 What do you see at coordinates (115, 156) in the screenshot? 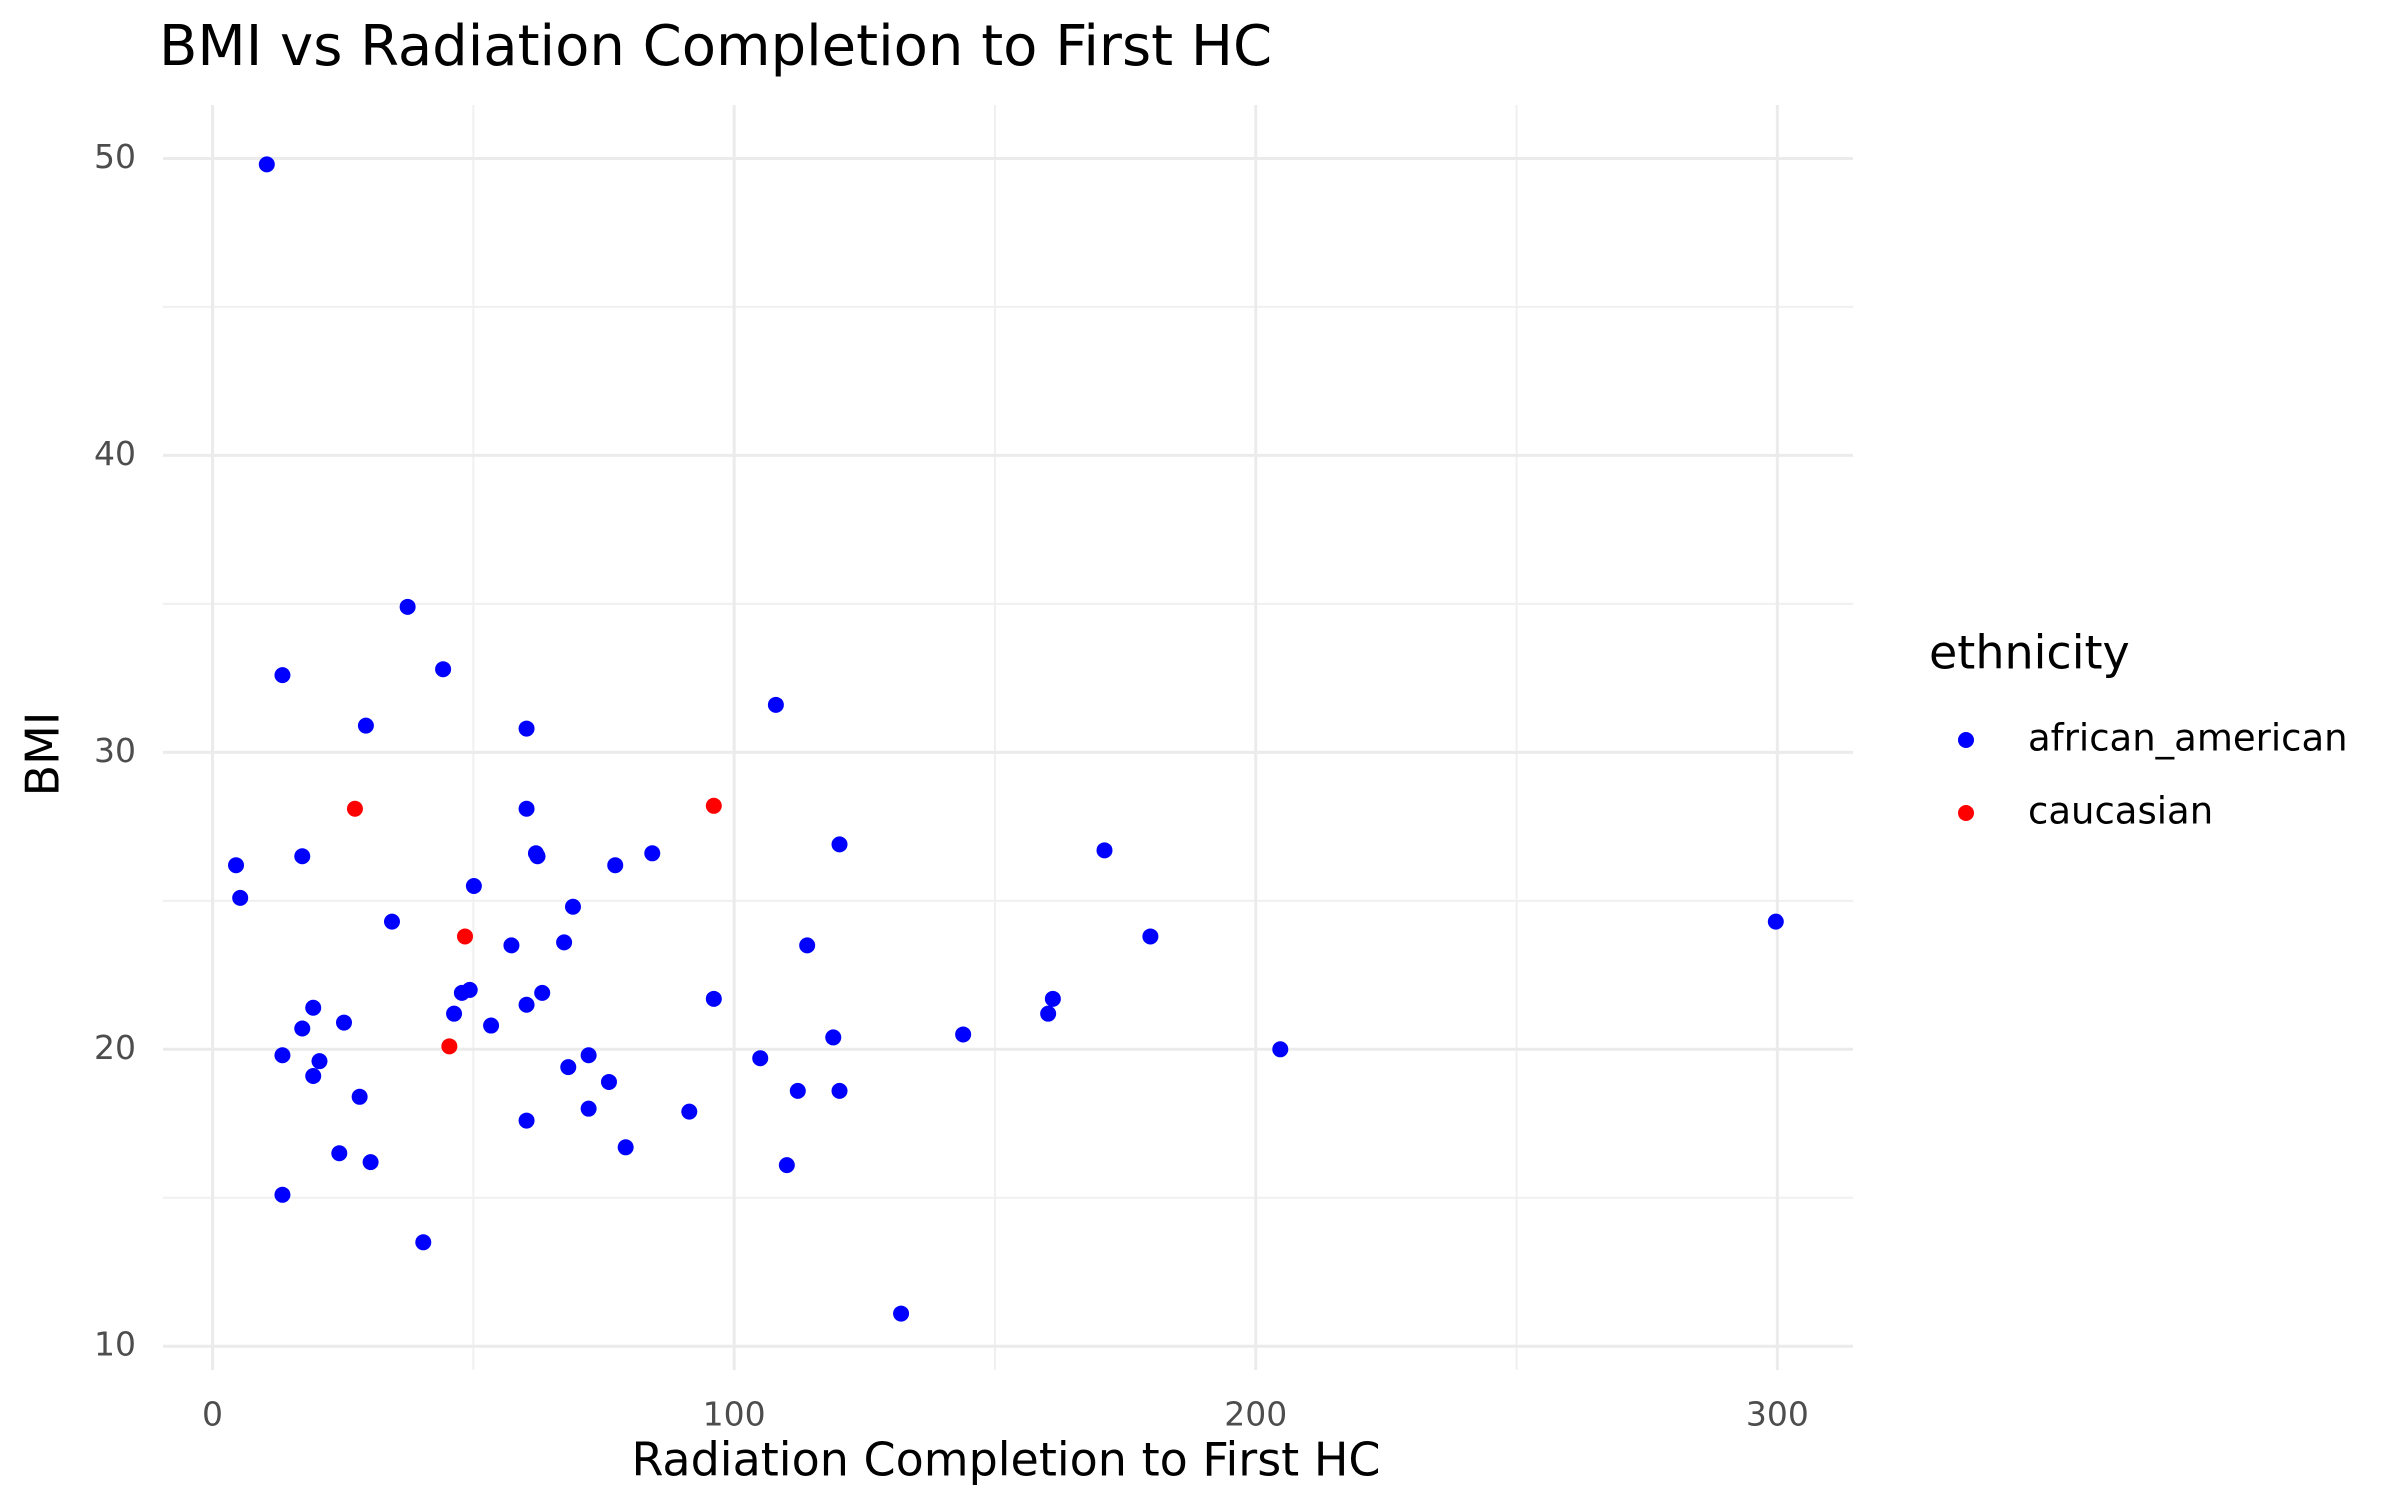
I see `y-tick-label: 50` at bounding box center [115, 156].